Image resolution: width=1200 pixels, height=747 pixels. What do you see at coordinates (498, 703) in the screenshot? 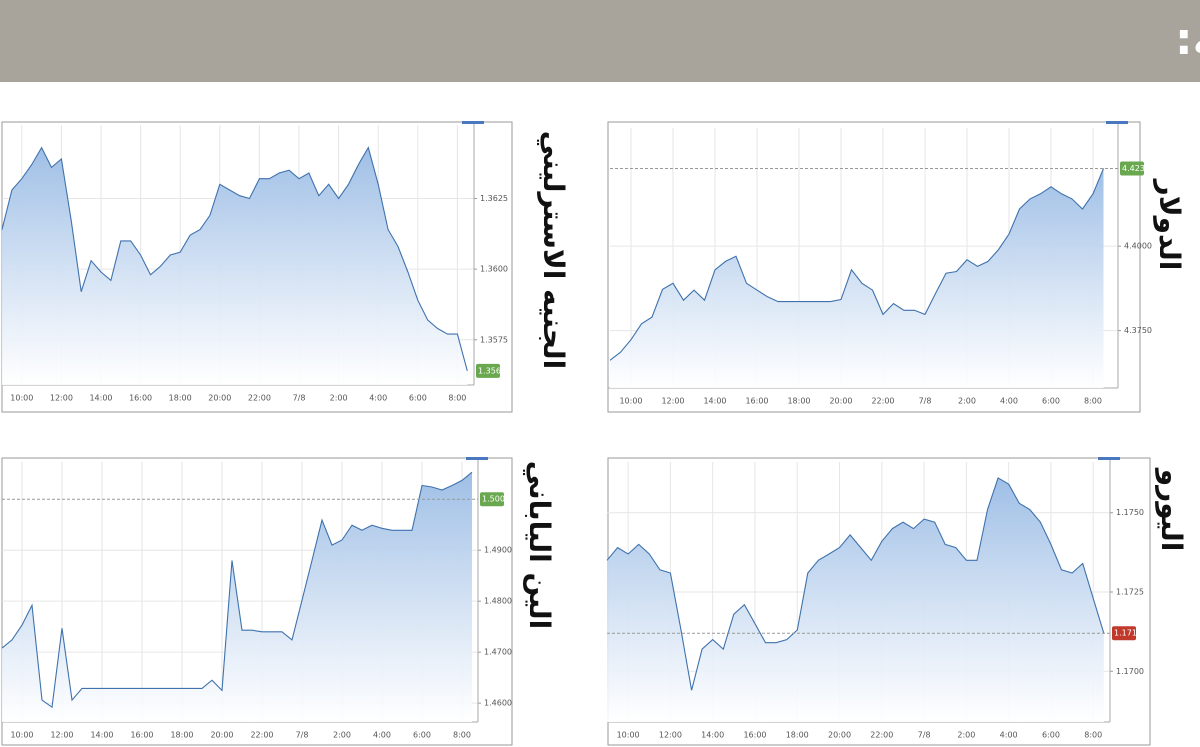
I see `y-tick-label: 1.4600` at bounding box center [498, 703].